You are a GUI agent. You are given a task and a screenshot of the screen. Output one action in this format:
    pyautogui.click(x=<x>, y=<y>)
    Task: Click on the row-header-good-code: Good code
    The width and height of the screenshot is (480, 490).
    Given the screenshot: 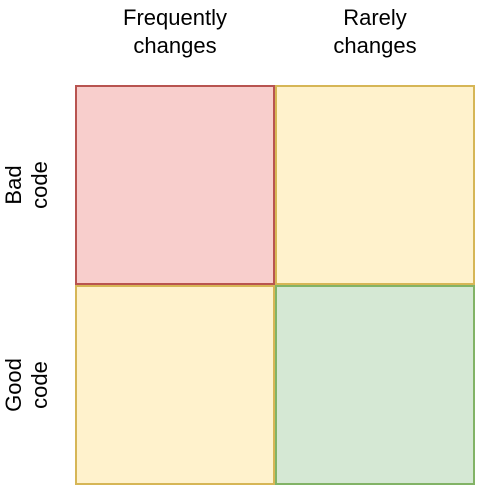 What is the action you would take?
    pyautogui.click(x=26, y=385)
    